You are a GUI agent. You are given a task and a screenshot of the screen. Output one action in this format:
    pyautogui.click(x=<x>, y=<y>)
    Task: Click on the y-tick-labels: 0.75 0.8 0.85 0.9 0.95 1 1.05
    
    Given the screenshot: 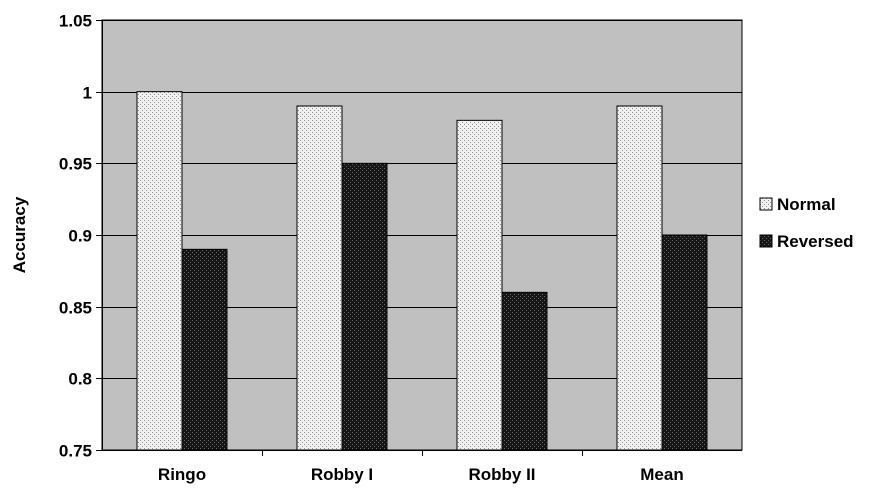 What is the action you would take?
    pyautogui.click(x=75, y=236)
    